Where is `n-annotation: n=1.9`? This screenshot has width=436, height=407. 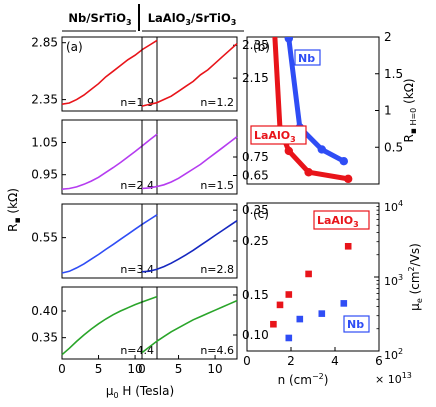 n-annotation: n=1.9 is located at coordinates (137, 102).